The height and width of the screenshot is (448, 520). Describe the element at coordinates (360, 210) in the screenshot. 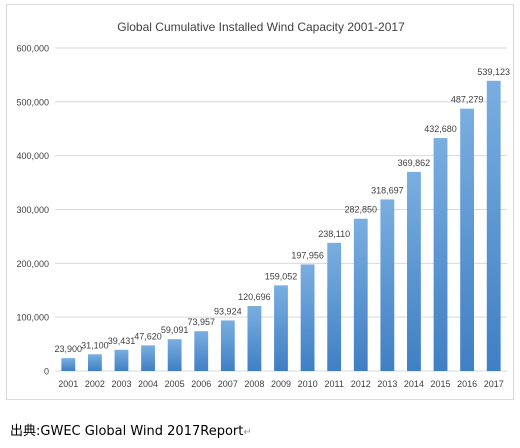

I see `data-label: 282,850` at that location.